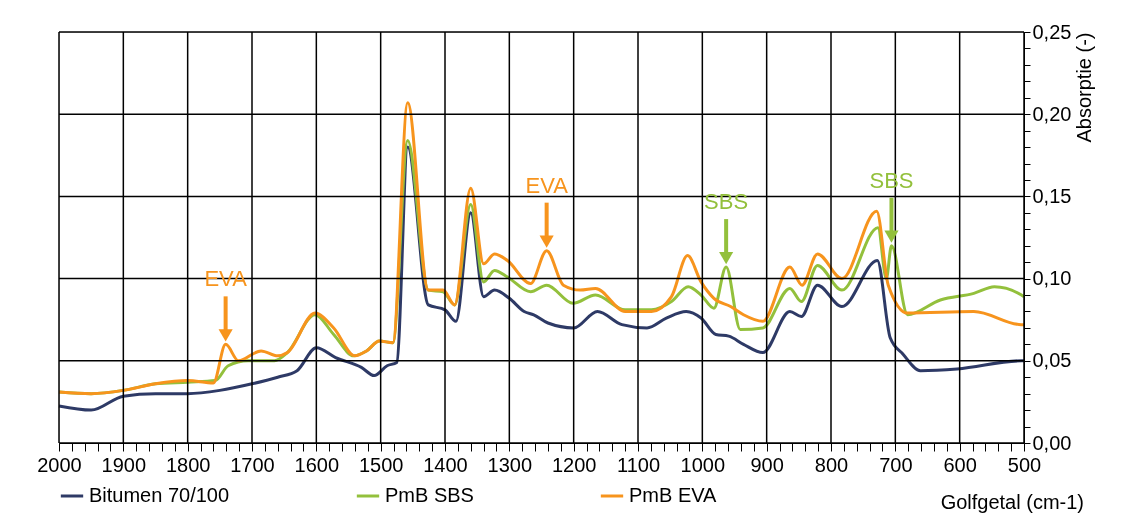 The width and height of the screenshot is (1130, 529). Describe the element at coordinates (510, 464) in the screenshot. I see `x-tick-label: 1300` at that location.